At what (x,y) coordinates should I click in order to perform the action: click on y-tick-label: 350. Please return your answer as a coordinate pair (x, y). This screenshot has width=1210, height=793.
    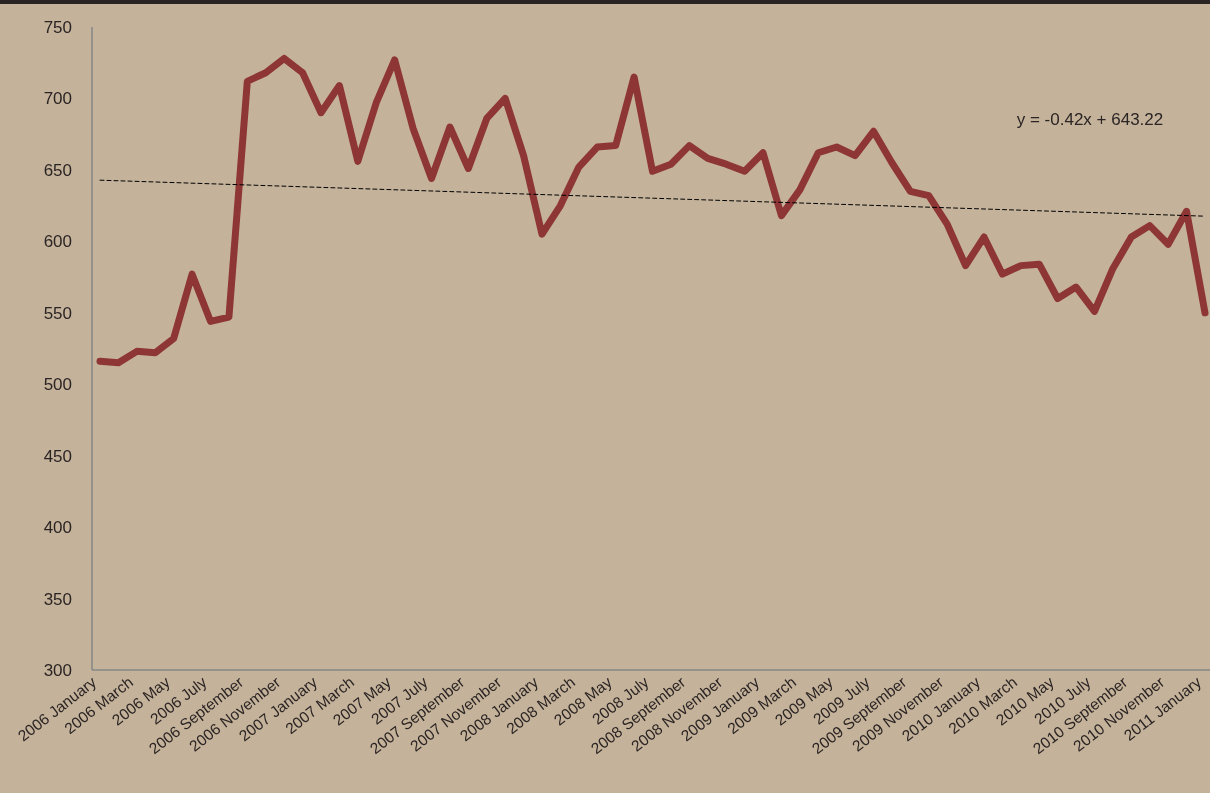
    Looking at the image, I should click on (57, 599).